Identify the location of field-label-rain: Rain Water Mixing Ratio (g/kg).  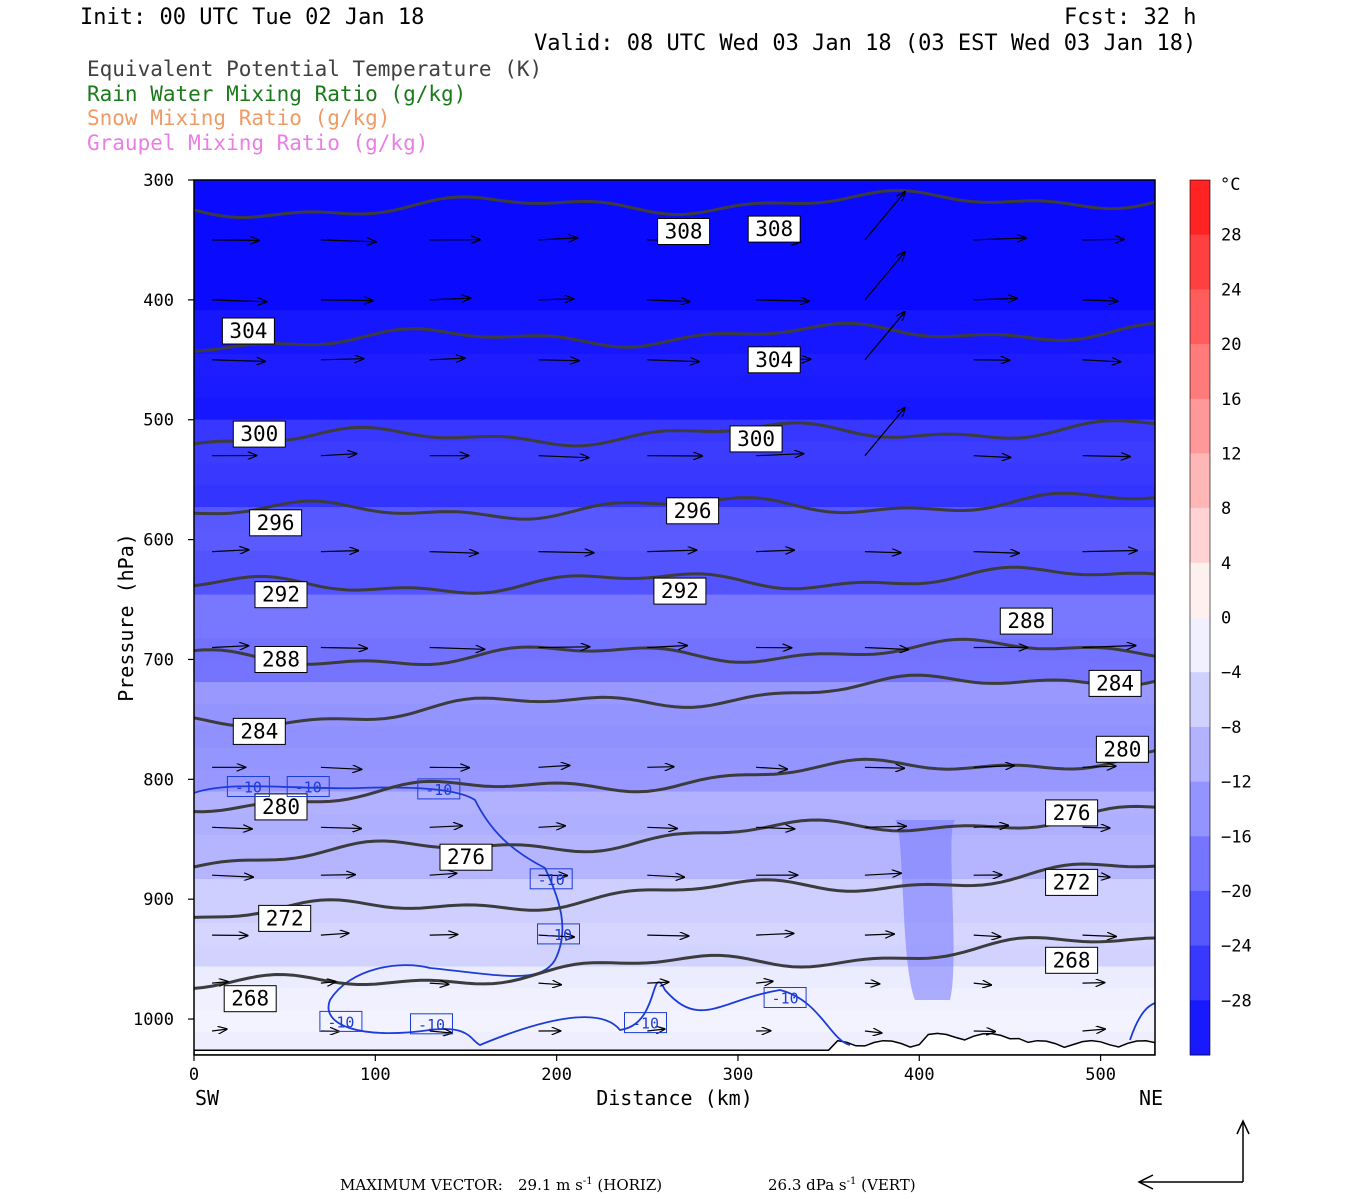
(277, 94).